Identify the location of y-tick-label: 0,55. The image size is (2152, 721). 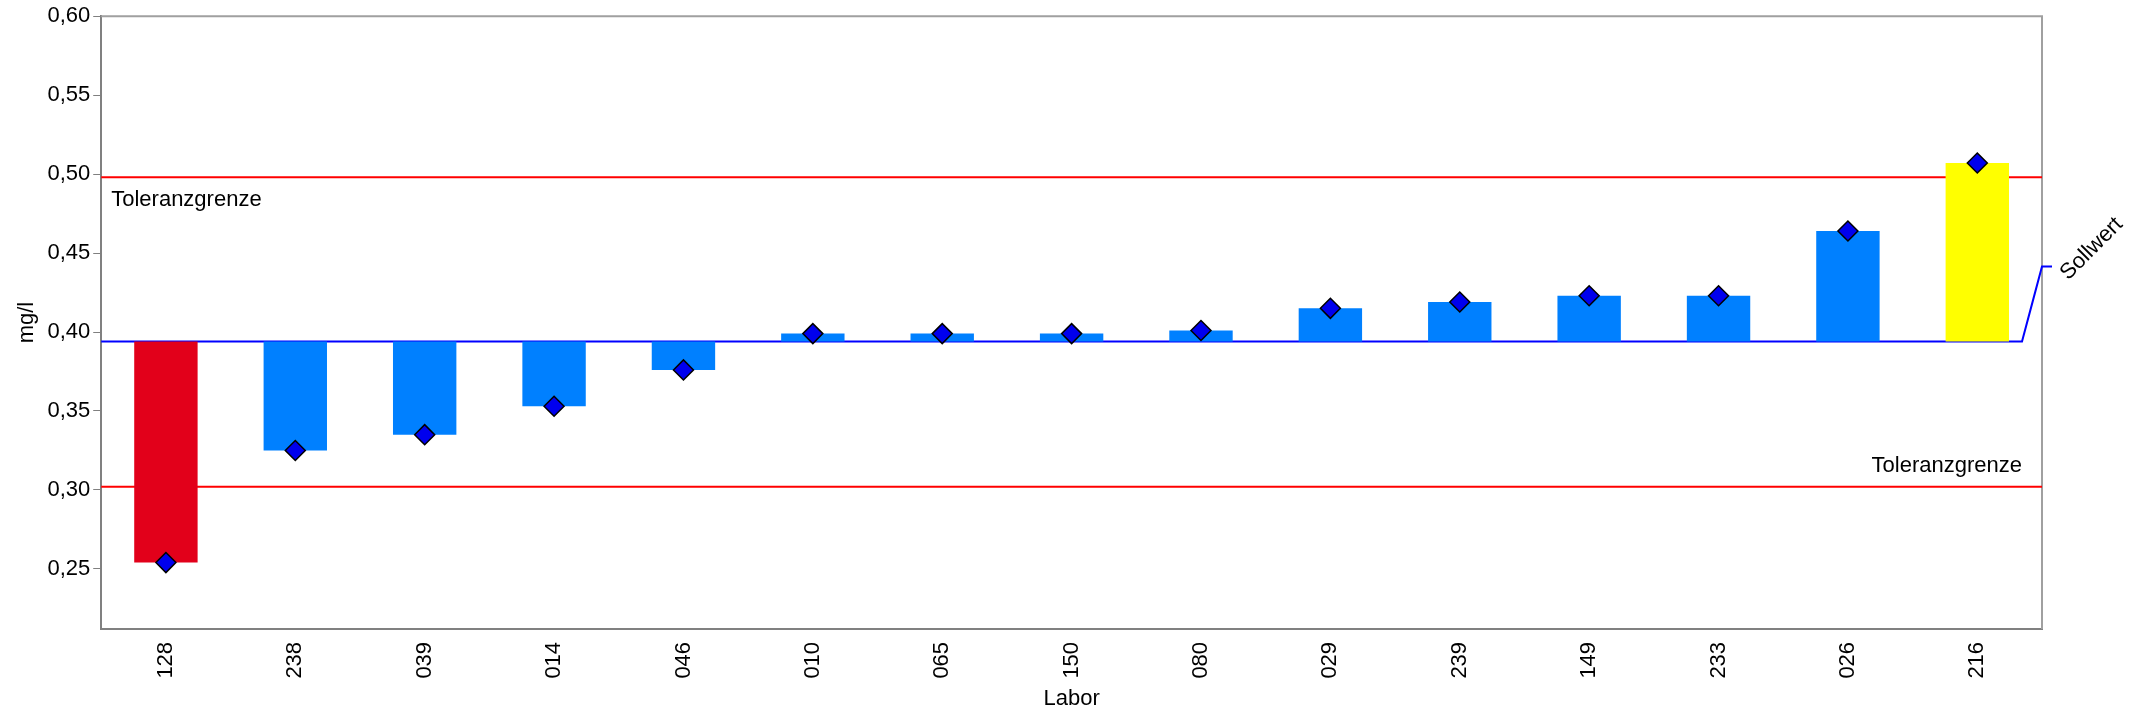
(69, 94).